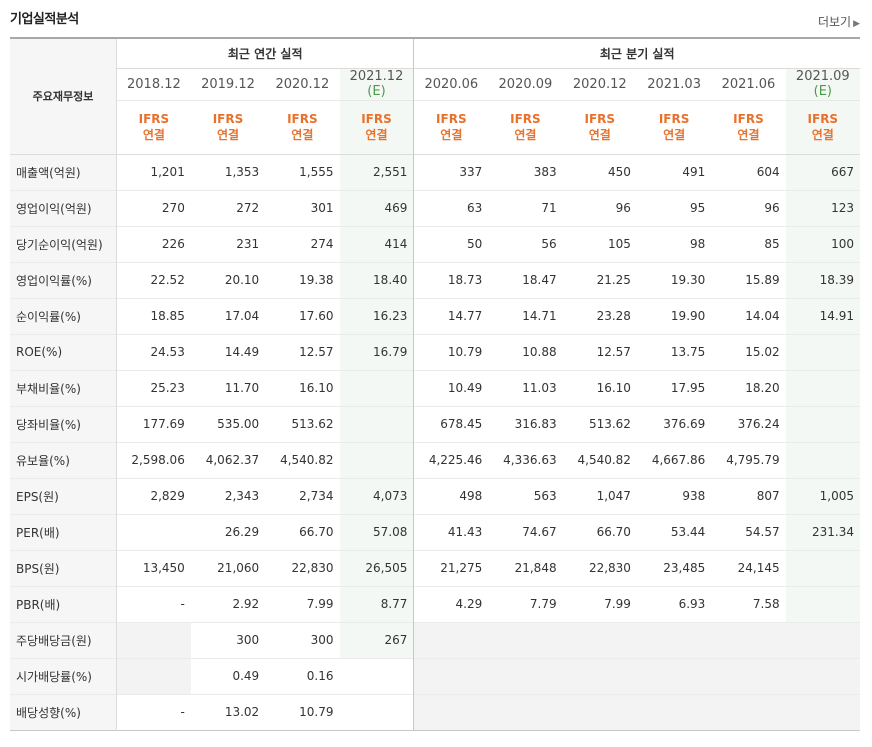 This screenshot has height=747, width=872. Describe the element at coordinates (63, 96) in the screenshot. I see `header-label: 주요재무정보` at that location.